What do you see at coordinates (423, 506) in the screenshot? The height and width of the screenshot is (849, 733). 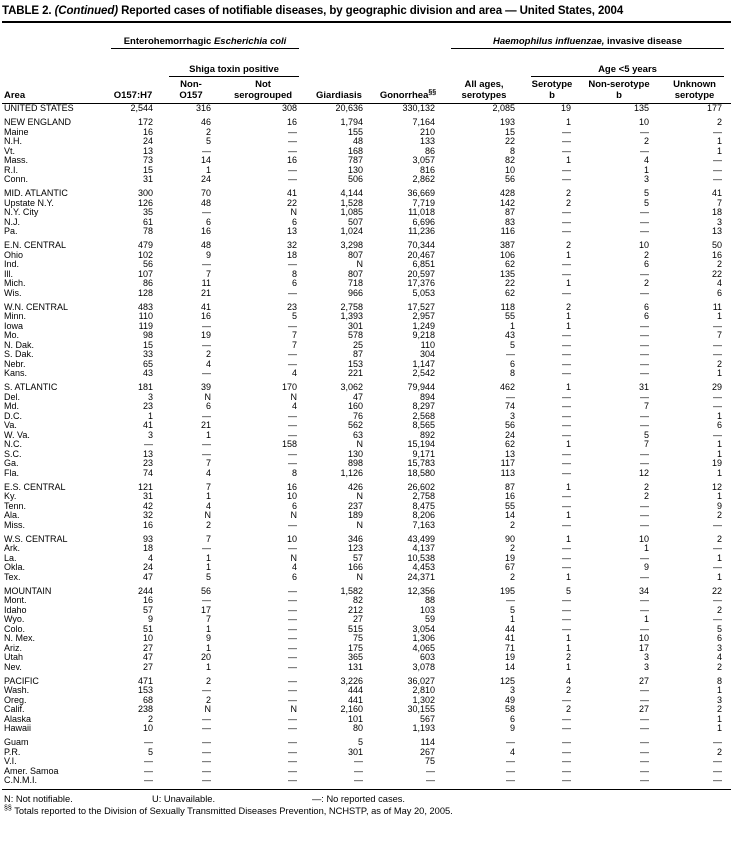 I see `value-cell: 8,475` at bounding box center [423, 506].